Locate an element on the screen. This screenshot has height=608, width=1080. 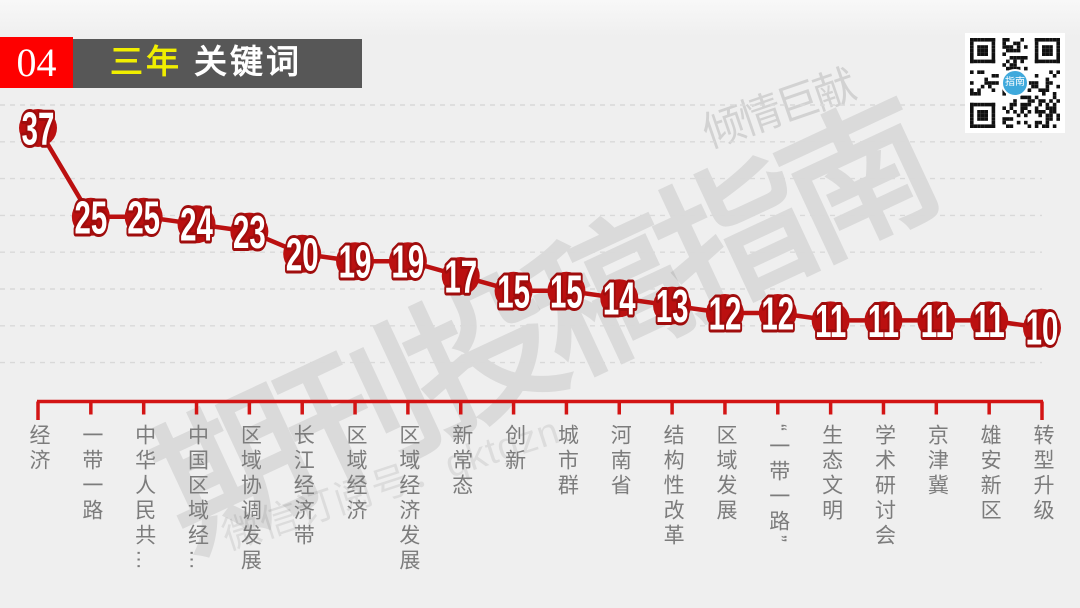
data-point-value: 24 is located at coordinates (196, 225).